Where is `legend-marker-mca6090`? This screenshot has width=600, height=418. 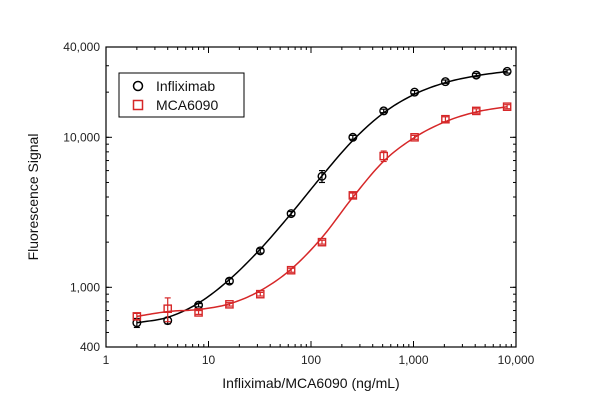
legend-marker-mca6090 is located at coordinates (138, 105).